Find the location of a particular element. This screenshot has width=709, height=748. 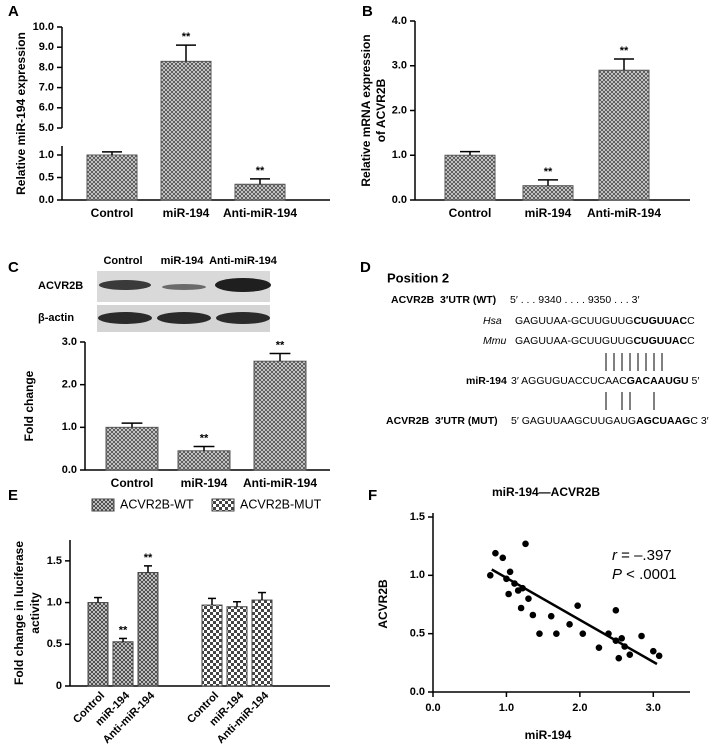

stat-annotation: r = –.397 is located at coordinates (642, 555).